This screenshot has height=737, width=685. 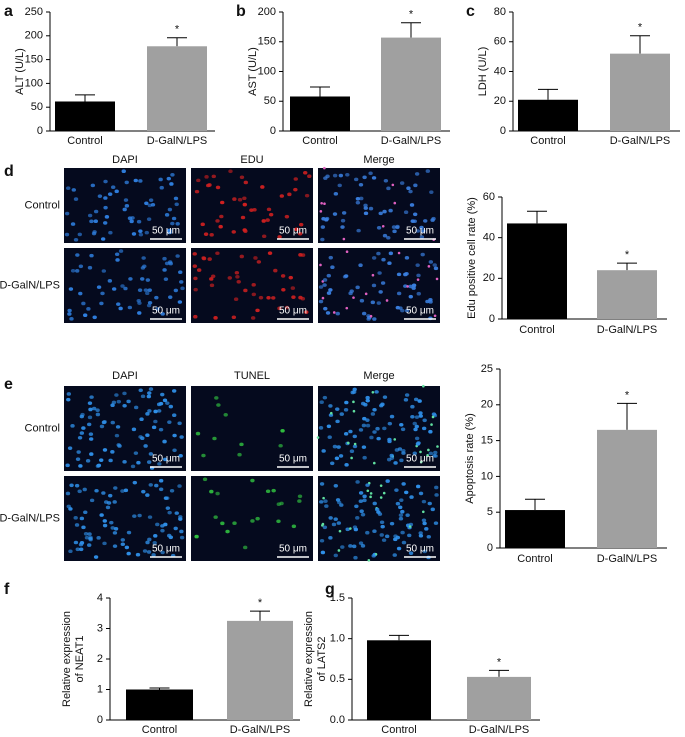 I want to click on panel-letter: c, so click(x=470, y=11).